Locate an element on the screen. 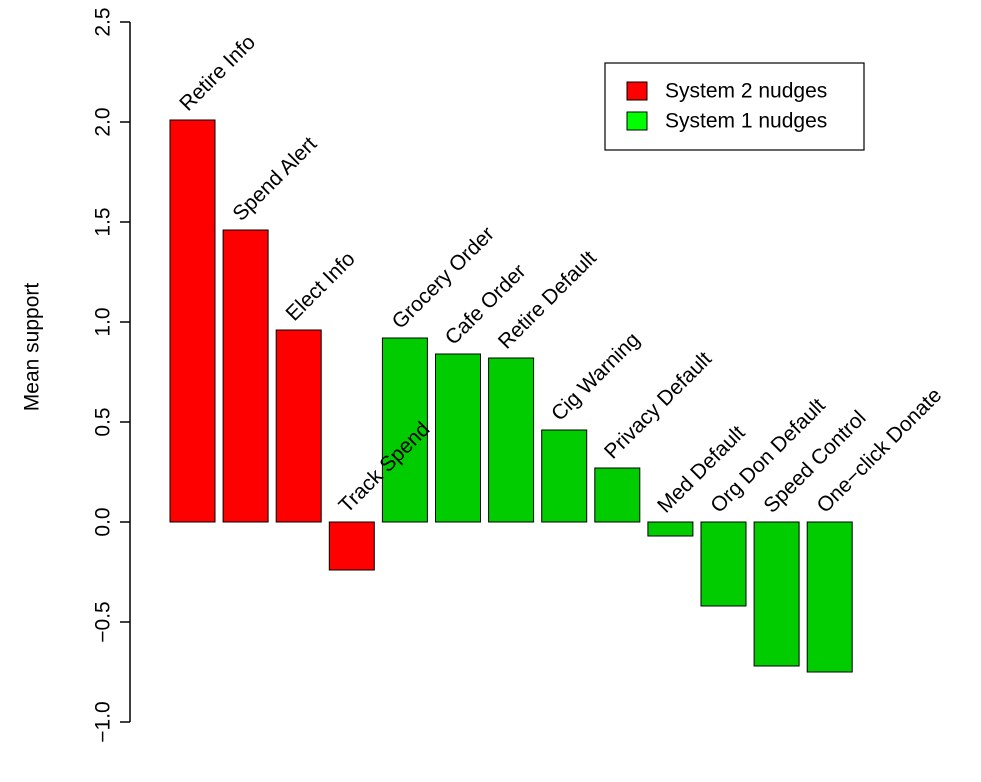 The image size is (981, 782). bar-label: Retire Default is located at coordinates (547, 299).